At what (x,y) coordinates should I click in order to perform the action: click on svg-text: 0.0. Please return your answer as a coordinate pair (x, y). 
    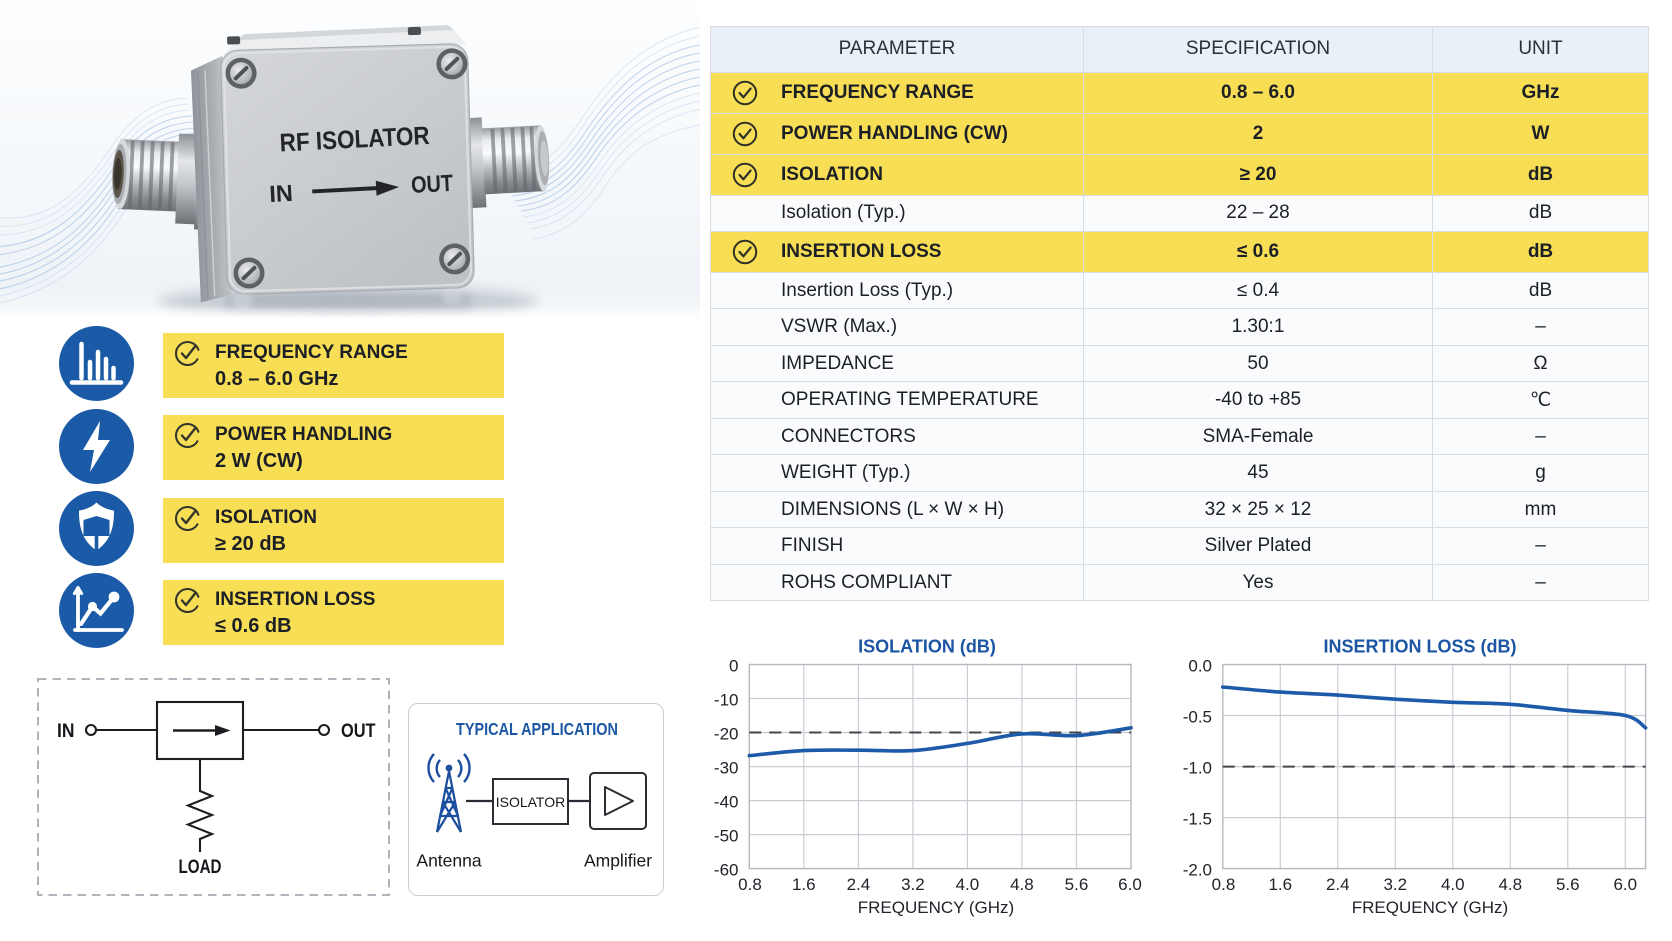
    Looking at the image, I should click on (1200, 666).